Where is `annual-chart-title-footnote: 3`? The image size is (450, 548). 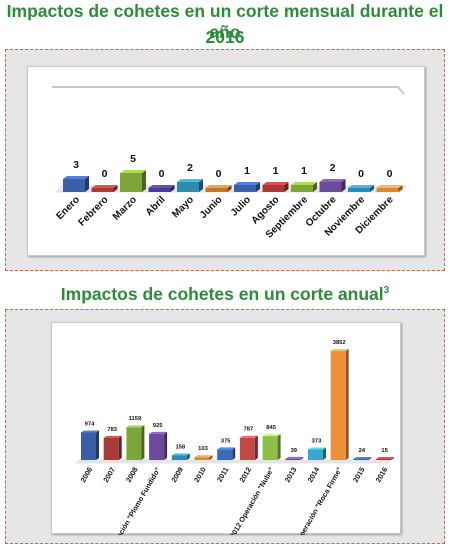
annual-chart-title-footnote: 3 is located at coordinates (386, 290).